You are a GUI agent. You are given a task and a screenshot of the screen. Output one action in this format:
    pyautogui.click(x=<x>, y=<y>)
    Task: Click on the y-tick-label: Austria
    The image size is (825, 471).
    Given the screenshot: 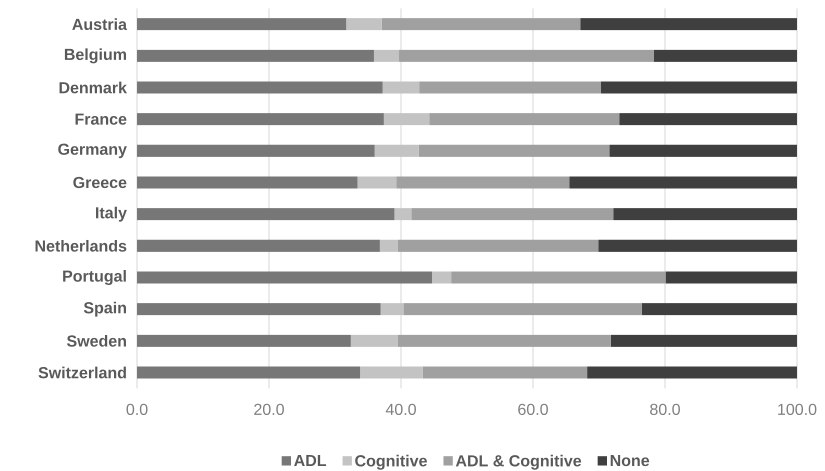 What is the action you would take?
    pyautogui.click(x=100, y=24)
    